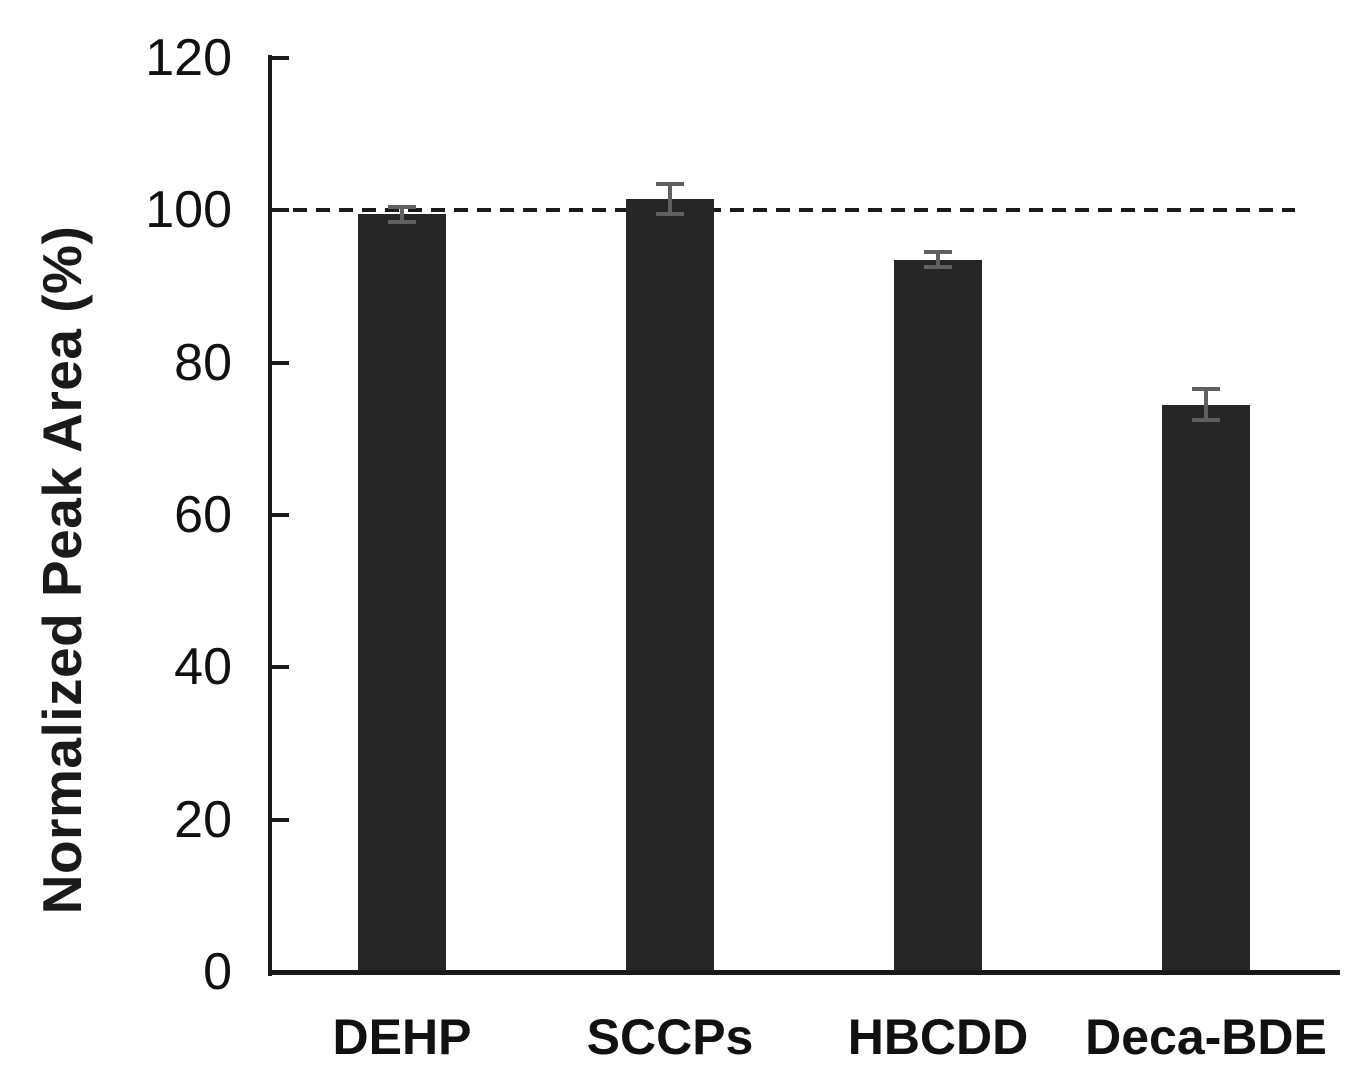  What do you see at coordinates (402, 1037) in the screenshot?
I see `x-category-label-dehp: DEHP` at bounding box center [402, 1037].